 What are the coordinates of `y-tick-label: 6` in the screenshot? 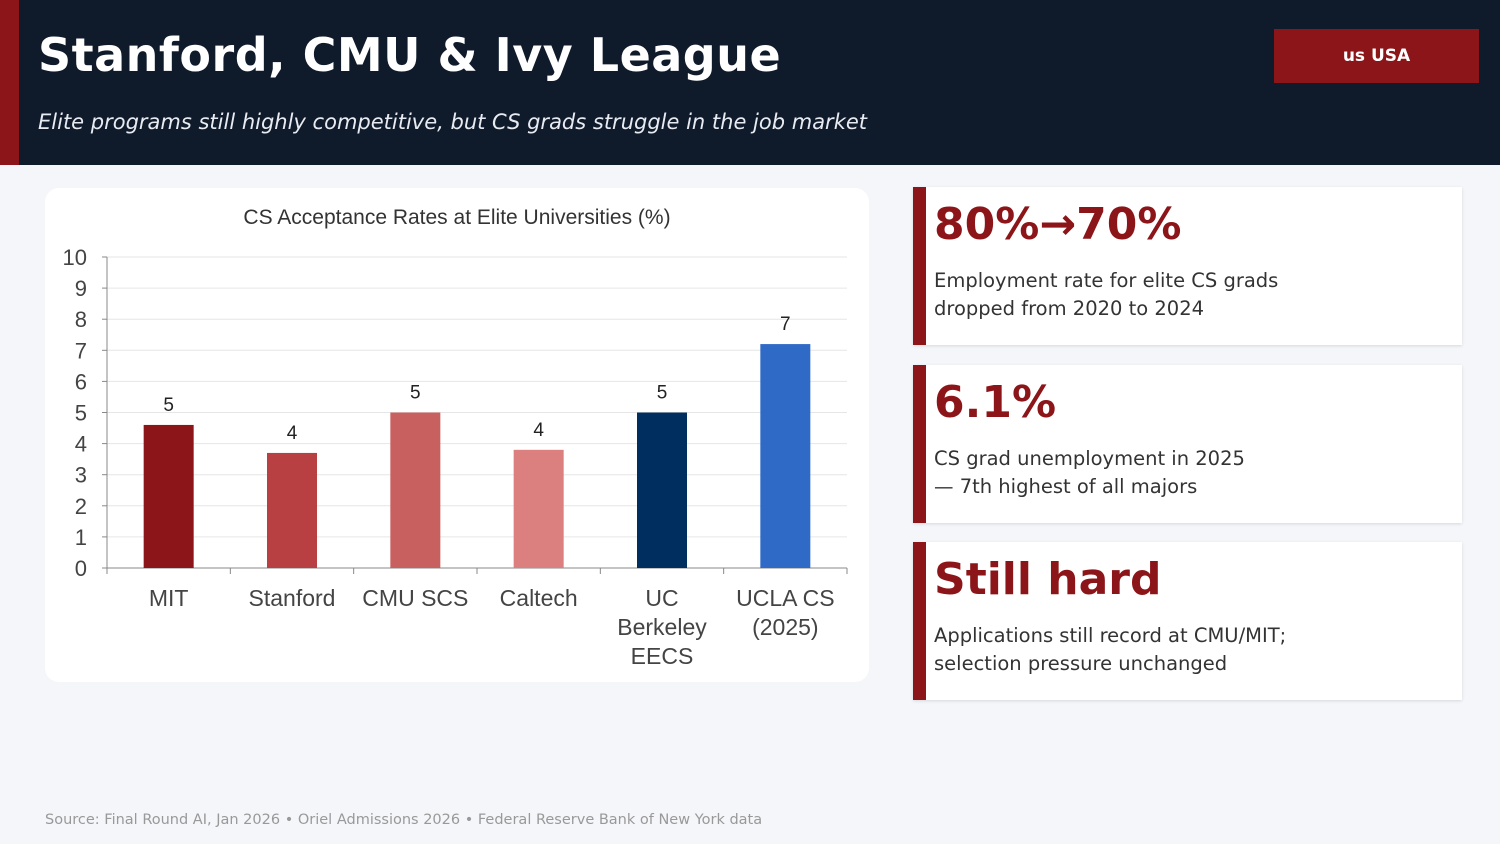 It's located at (81, 381).